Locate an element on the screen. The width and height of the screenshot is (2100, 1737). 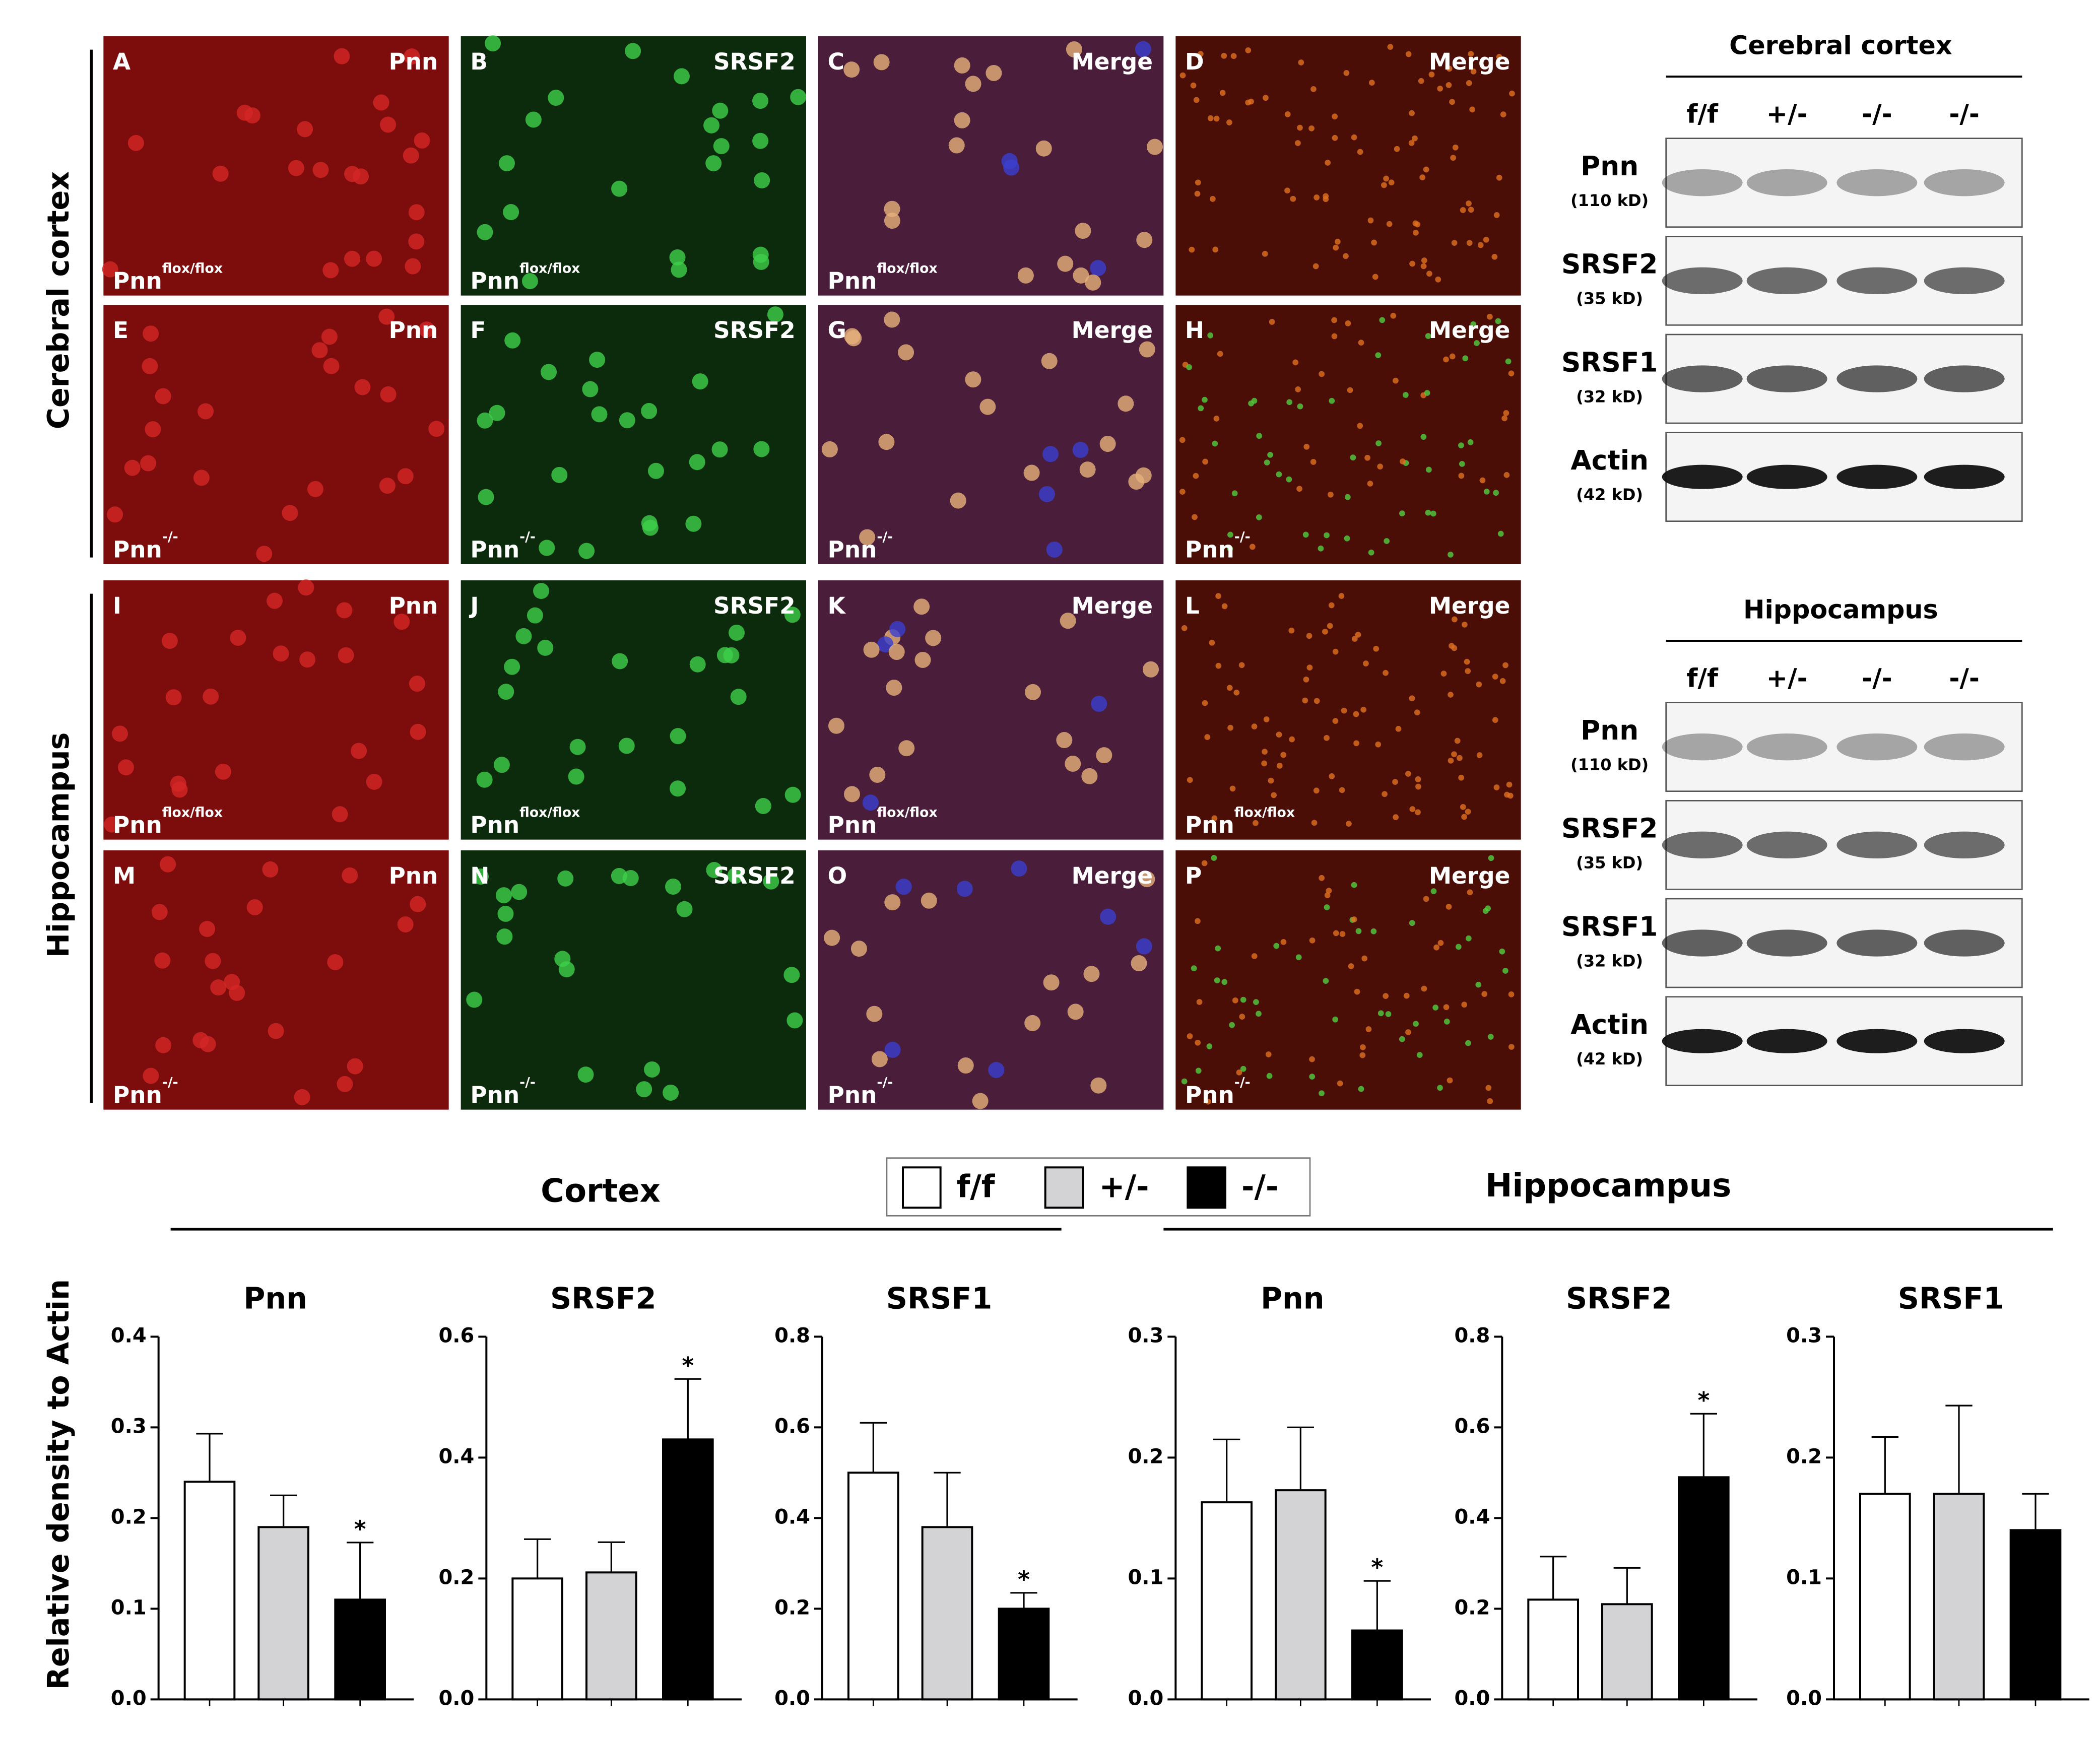
lane-label: +/- is located at coordinates (1787, 113).